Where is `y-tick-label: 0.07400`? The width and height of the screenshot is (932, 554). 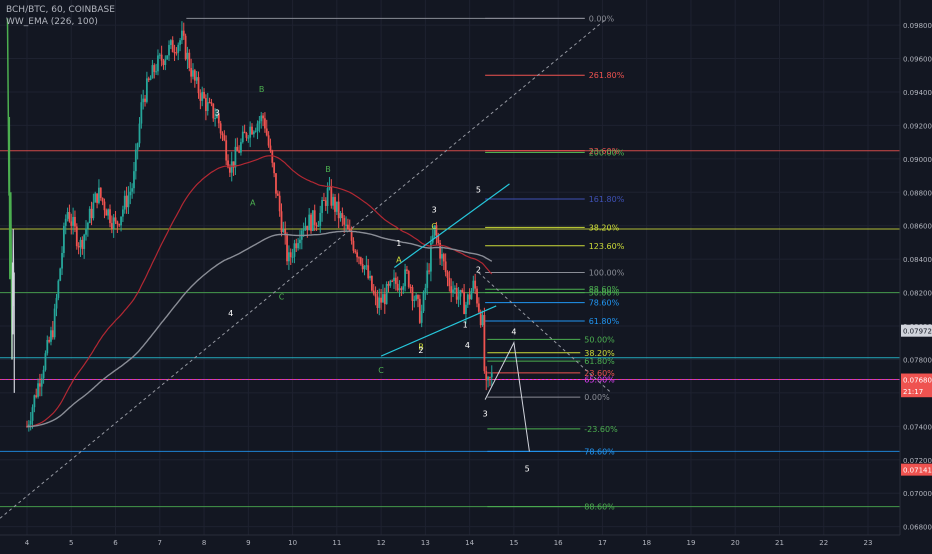
y-tick-label: 0.07400 is located at coordinates (917, 427).